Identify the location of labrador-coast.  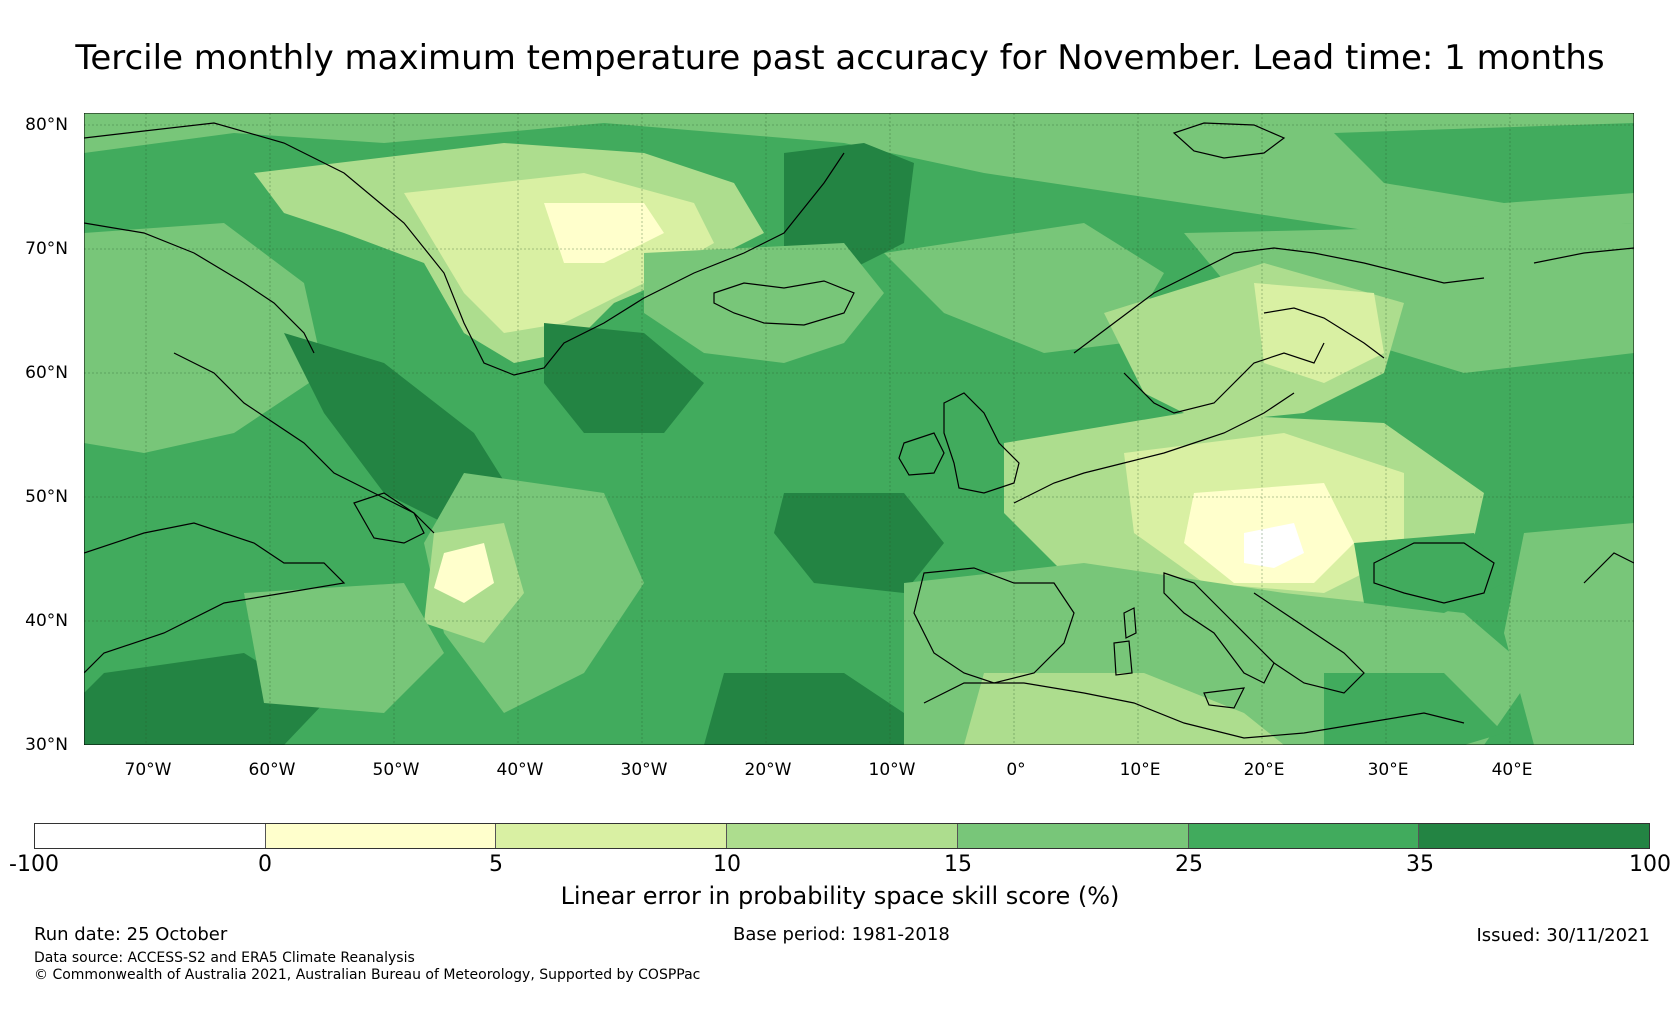
(304, 443).